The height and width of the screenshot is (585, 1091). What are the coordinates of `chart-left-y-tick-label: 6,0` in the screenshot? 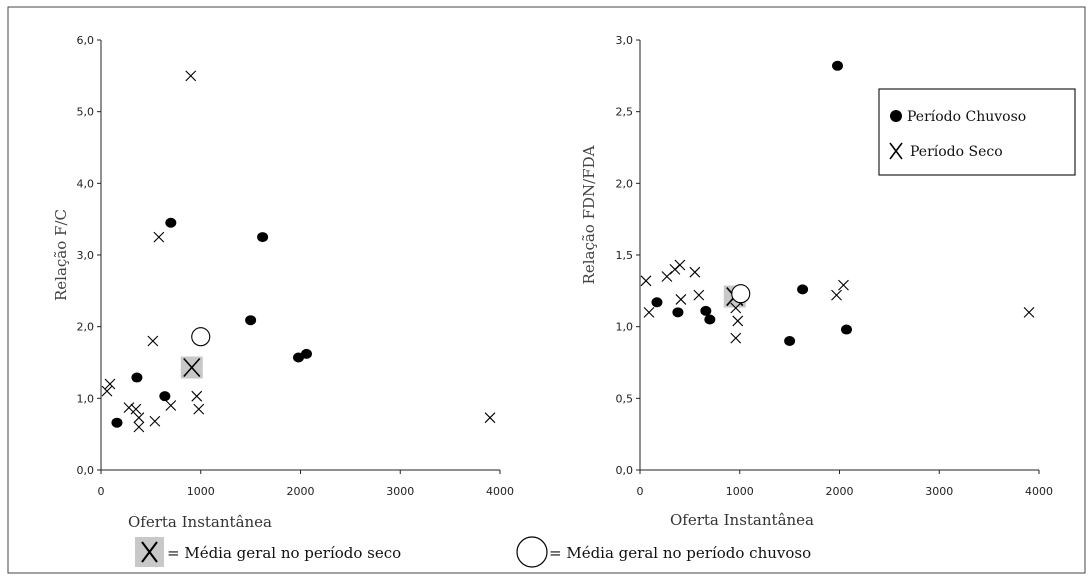 It's located at (86, 40).